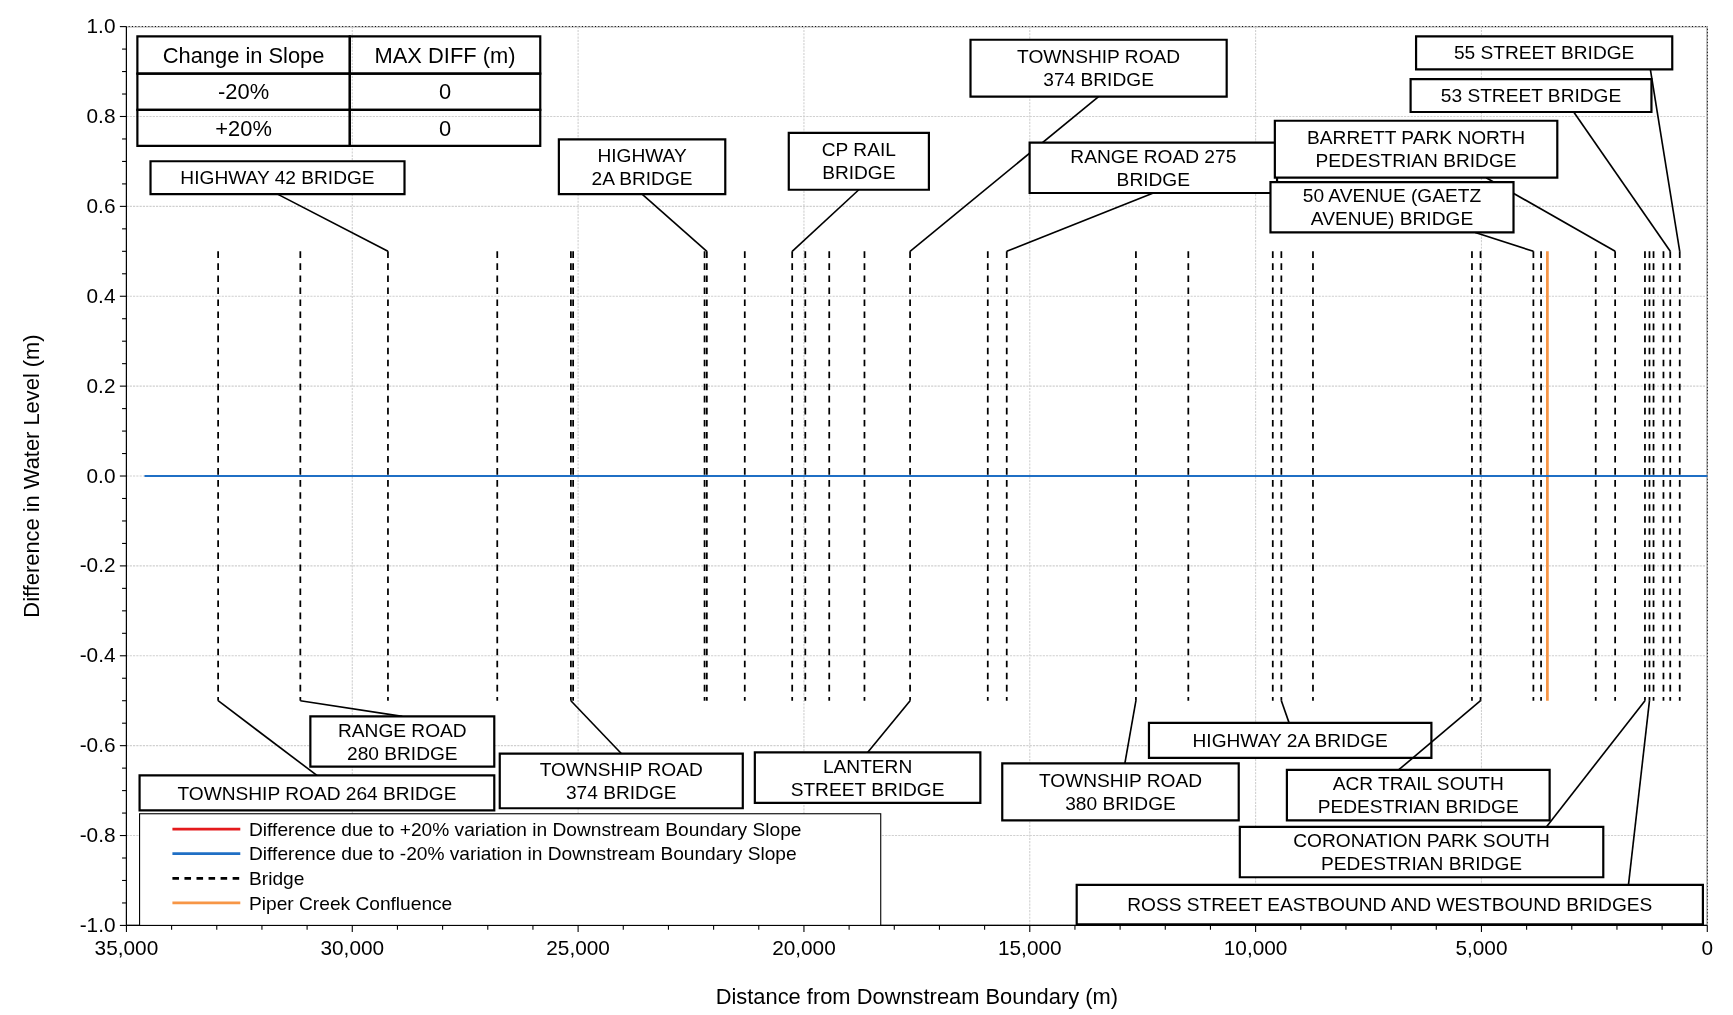 This screenshot has width=1733, height=1015. What do you see at coordinates (1029, 947) in the screenshot?
I see `x-tick-label: 15,000` at bounding box center [1029, 947].